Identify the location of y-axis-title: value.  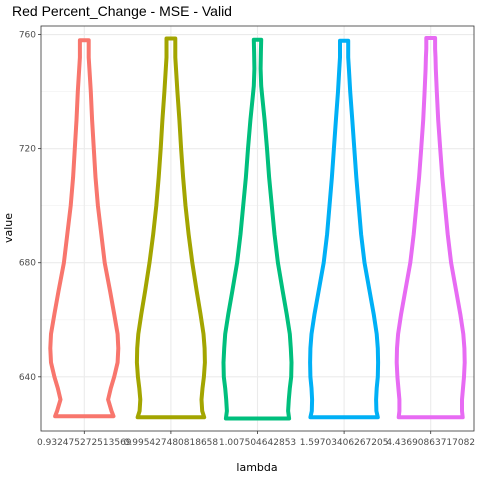
(8, 228).